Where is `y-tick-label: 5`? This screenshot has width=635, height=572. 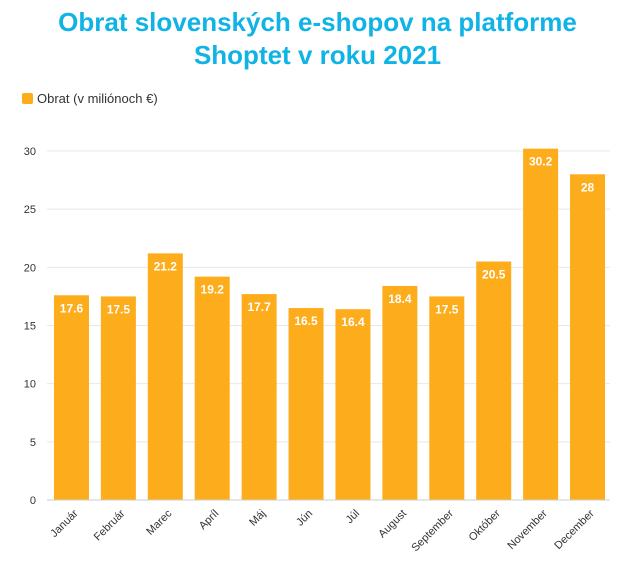
y-tick-label: 5 is located at coordinates (33, 443).